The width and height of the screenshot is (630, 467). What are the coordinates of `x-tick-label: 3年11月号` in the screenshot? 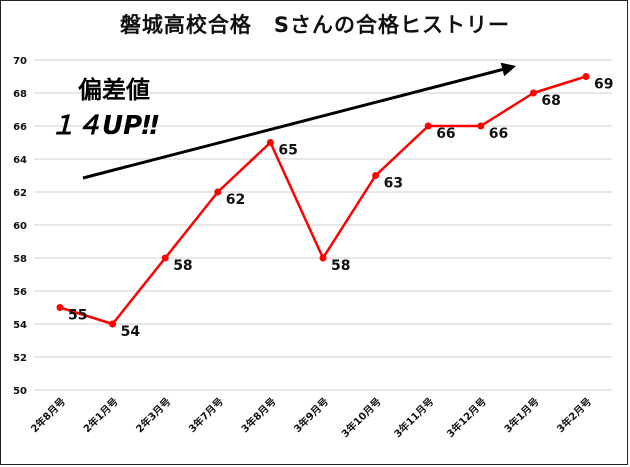 It's located at (413, 417).